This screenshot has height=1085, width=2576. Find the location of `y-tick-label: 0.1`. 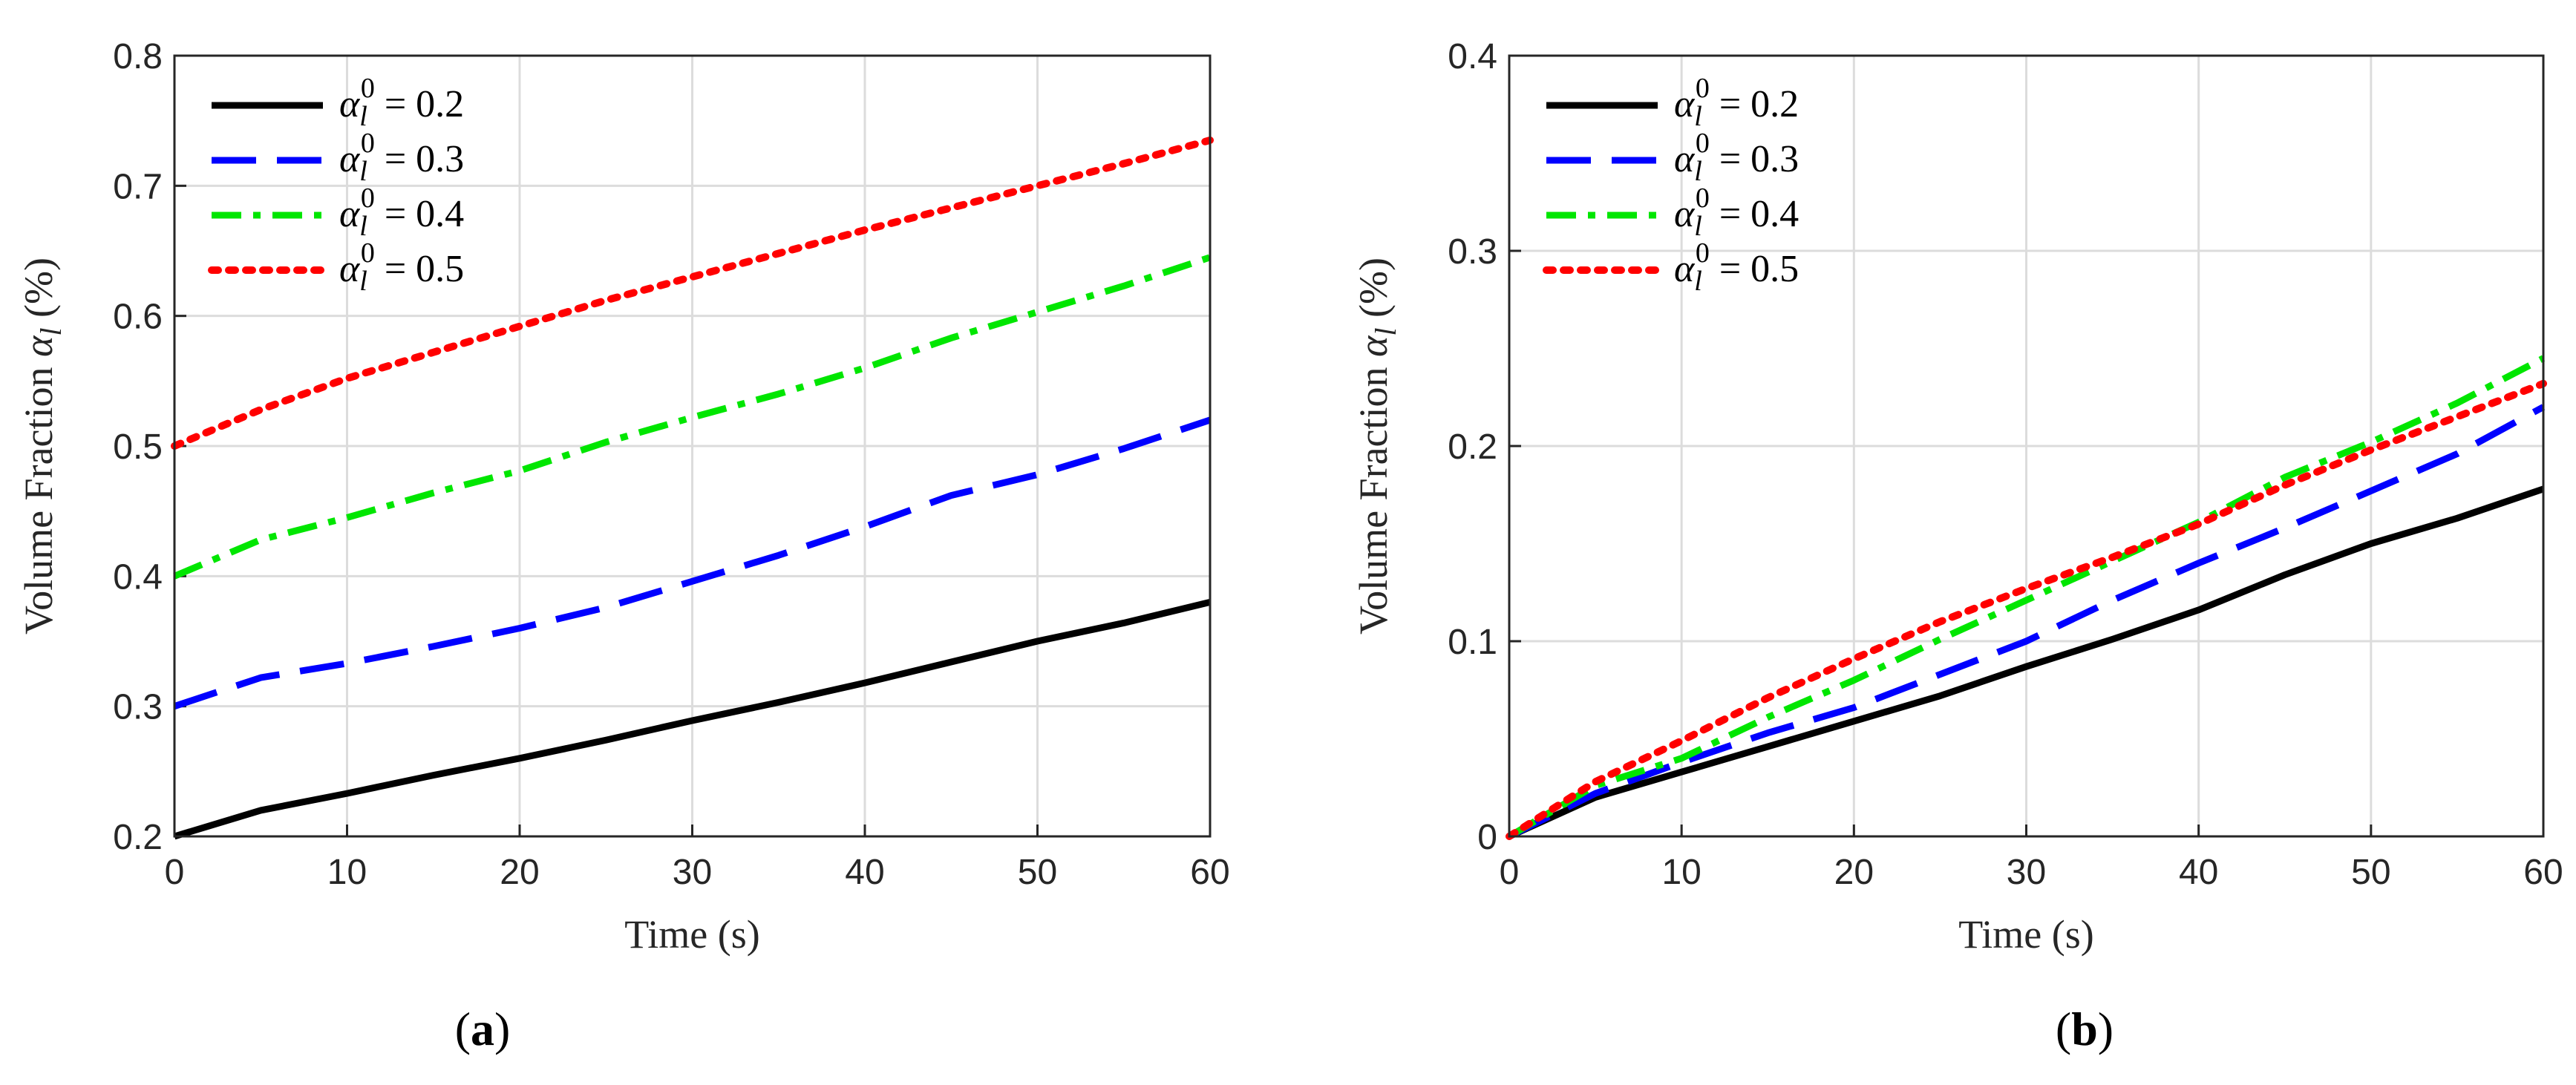

y-tick-label: 0.1 is located at coordinates (1473, 643).